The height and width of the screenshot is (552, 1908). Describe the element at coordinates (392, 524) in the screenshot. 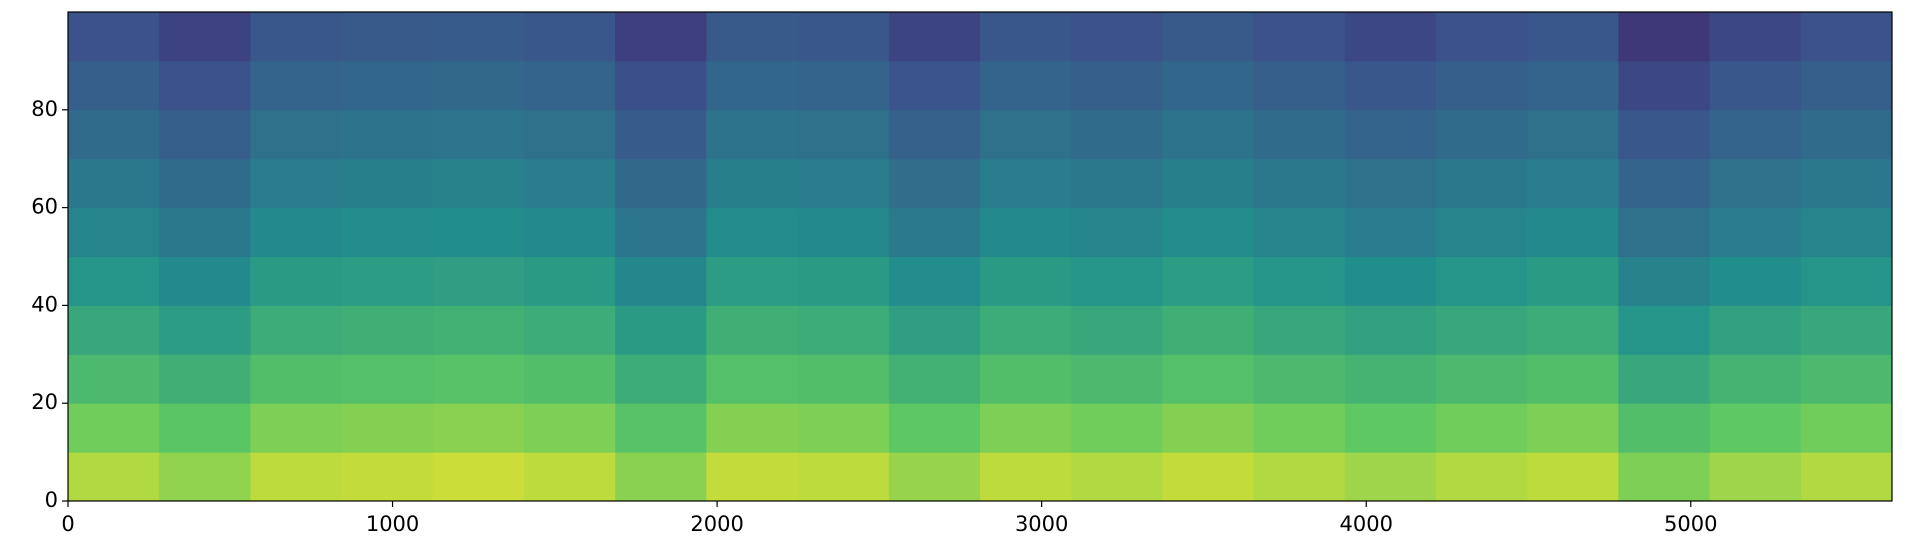

I see `x-tick-label: 1000` at that location.